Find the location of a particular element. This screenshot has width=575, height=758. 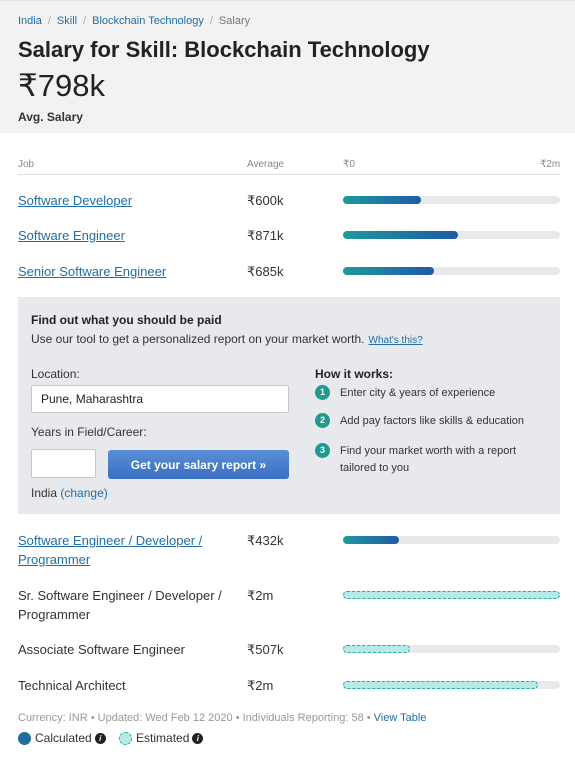

currency-note: Currency: INR is located at coordinates (53, 718).